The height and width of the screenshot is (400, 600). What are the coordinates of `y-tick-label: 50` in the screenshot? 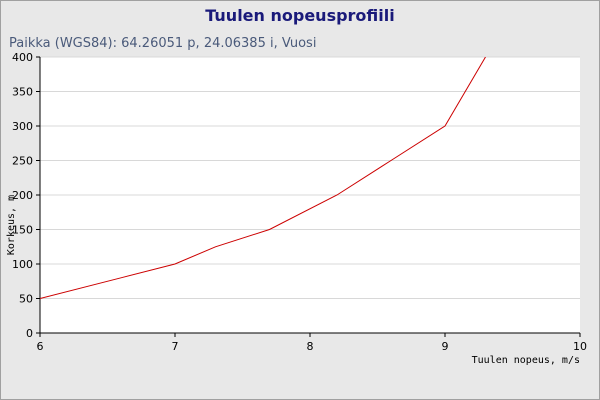 It's located at (26, 299).